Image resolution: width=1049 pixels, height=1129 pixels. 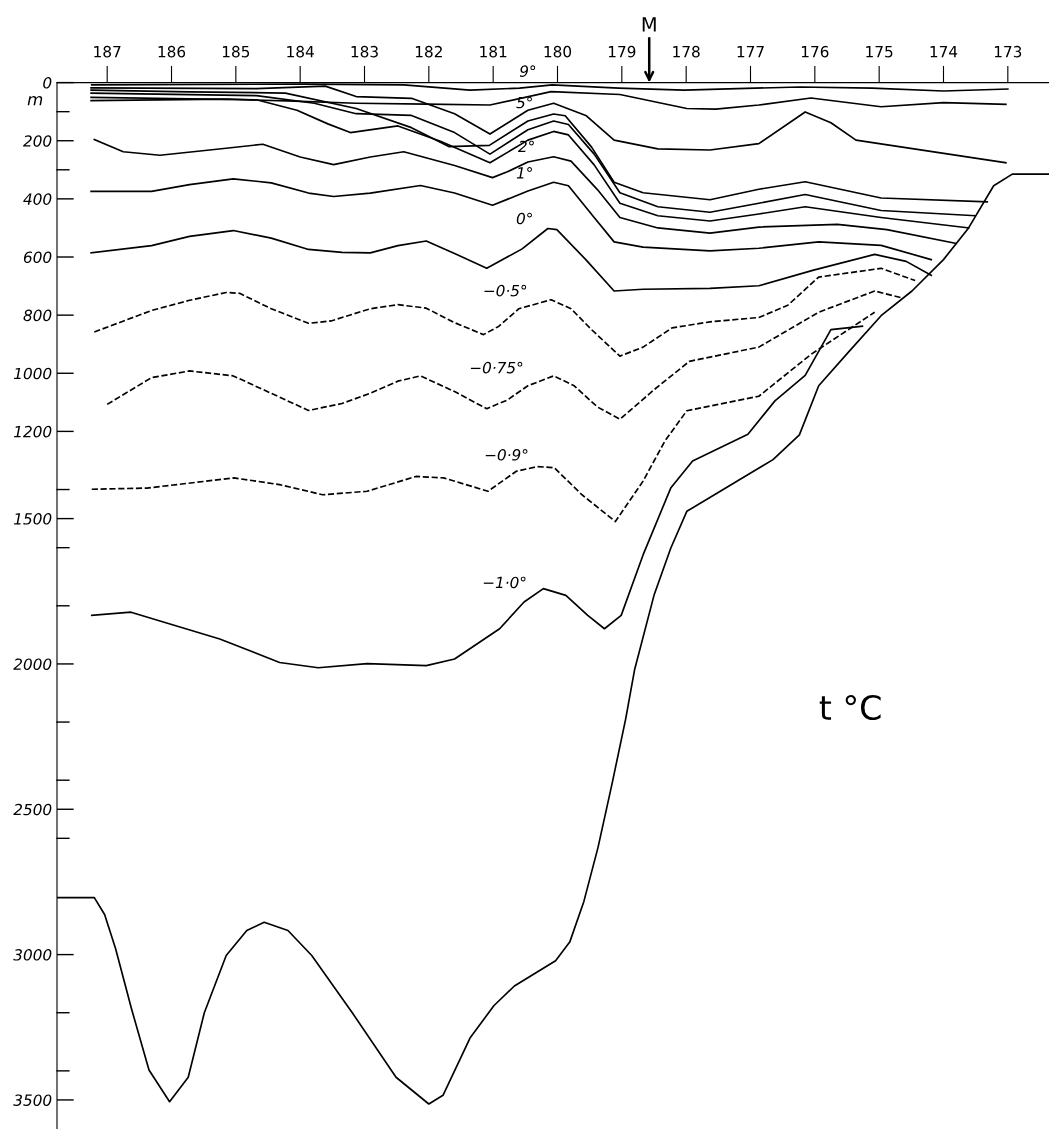 What do you see at coordinates (524, 173) in the screenshot?
I see `annotation: 1°` at bounding box center [524, 173].